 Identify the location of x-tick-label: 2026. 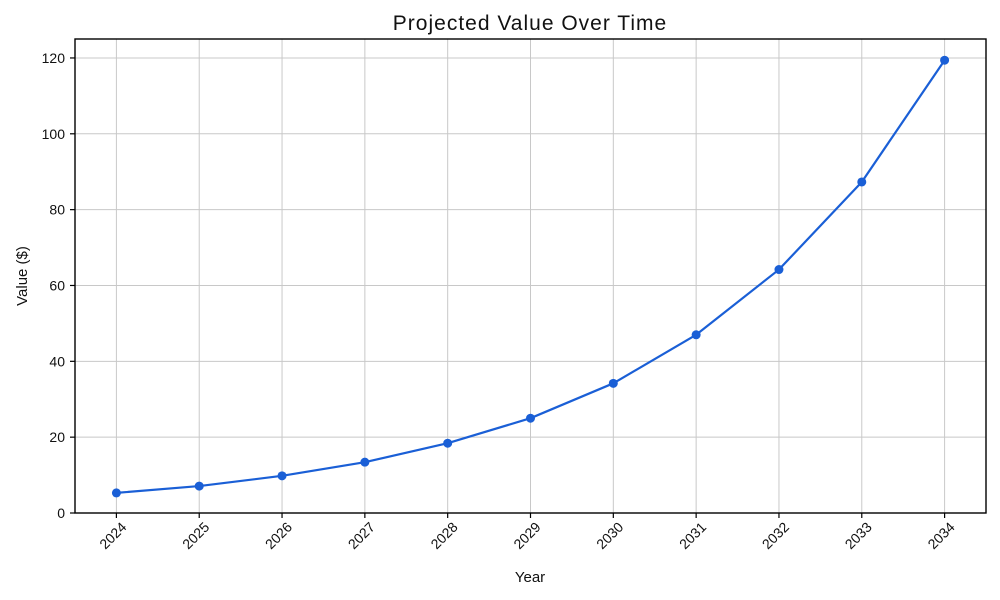
(278, 535).